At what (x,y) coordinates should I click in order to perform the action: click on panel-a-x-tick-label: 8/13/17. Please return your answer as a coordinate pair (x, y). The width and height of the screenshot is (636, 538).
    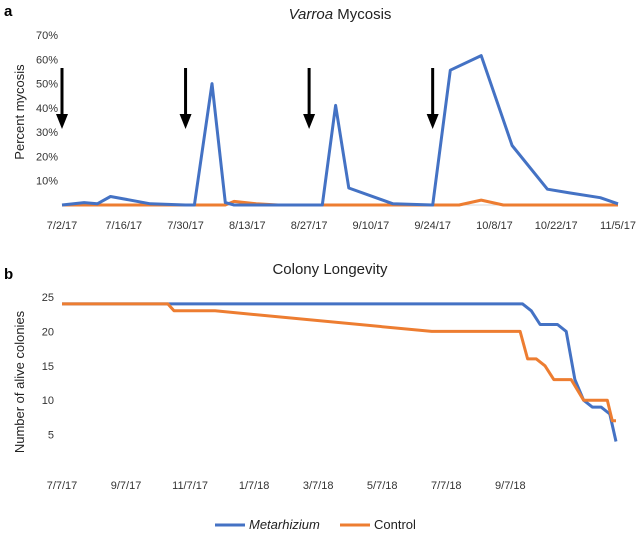
    Looking at the image, I should click on (247, 226).